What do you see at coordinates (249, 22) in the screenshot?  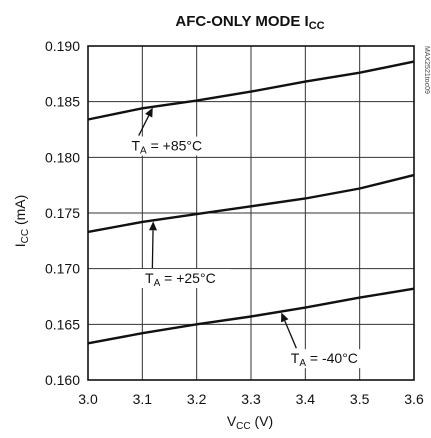 I see `chart-title: AFC-ONLY MODE ICC` at bounding box center [249, 22].